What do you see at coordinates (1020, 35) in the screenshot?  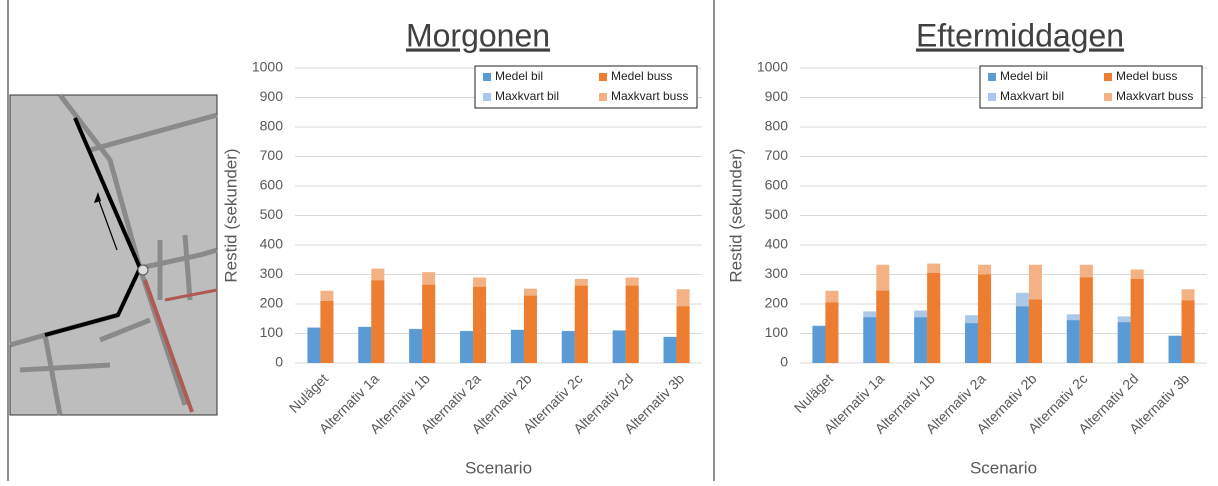 I see `chart-title: Eftermiddagen` at bounding box center [1020, 35].